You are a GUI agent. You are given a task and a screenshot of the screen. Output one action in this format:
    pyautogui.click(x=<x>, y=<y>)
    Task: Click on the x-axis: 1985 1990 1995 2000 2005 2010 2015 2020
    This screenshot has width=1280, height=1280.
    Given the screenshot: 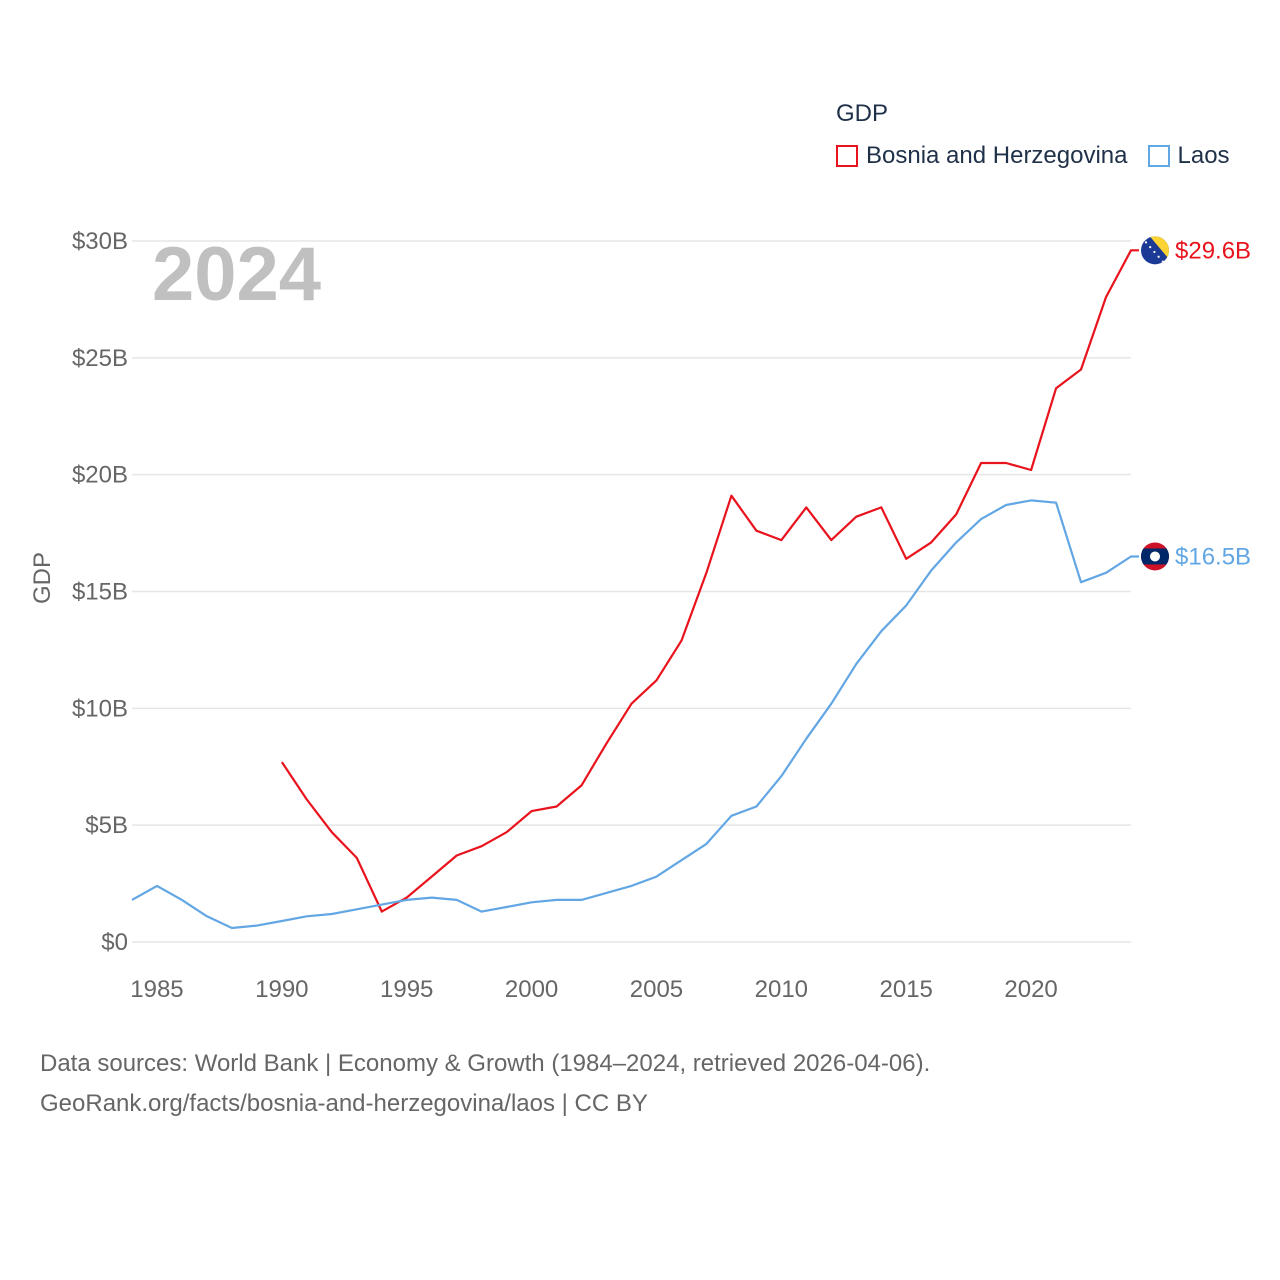 What is the action you would take?
    pyautogui.click(x=594, y=989)
    